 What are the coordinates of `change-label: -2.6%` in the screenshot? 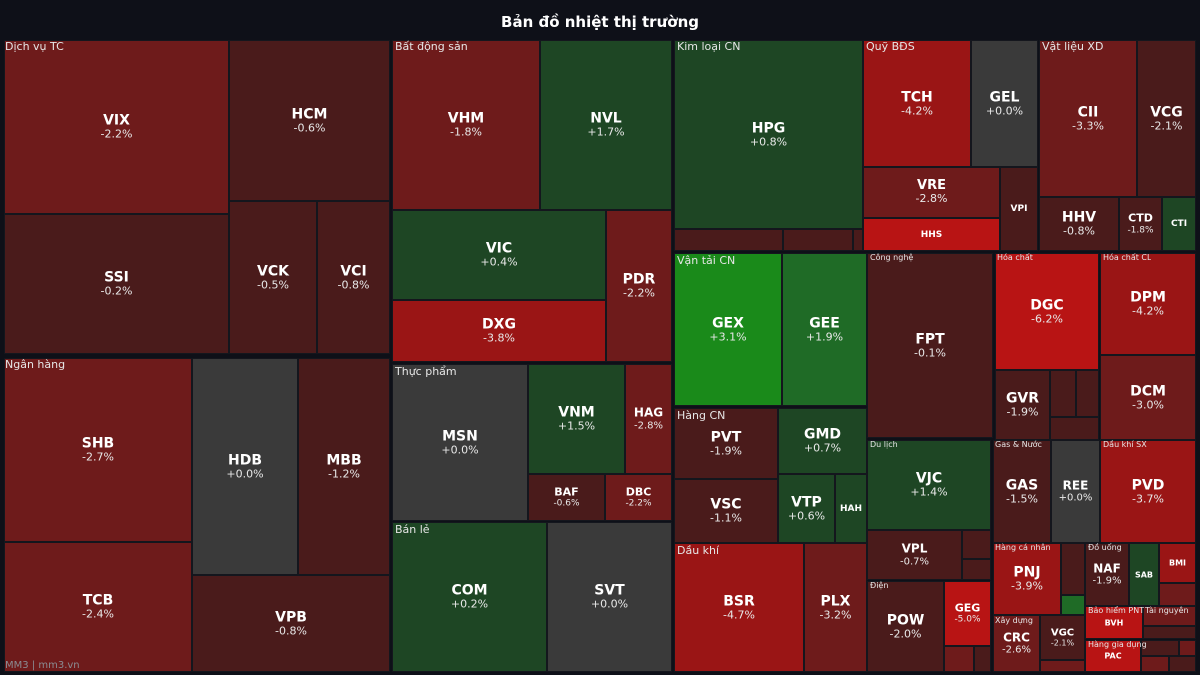 It's located at (1016, 650).